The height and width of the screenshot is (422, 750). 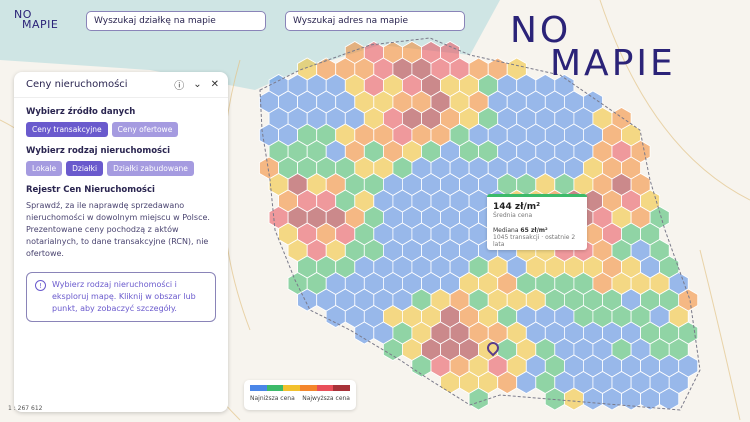 What do you see at coordinates (85, 168) in the screenshot?
I see `type-plots-button: Działki` at bounding box center [85, 168].